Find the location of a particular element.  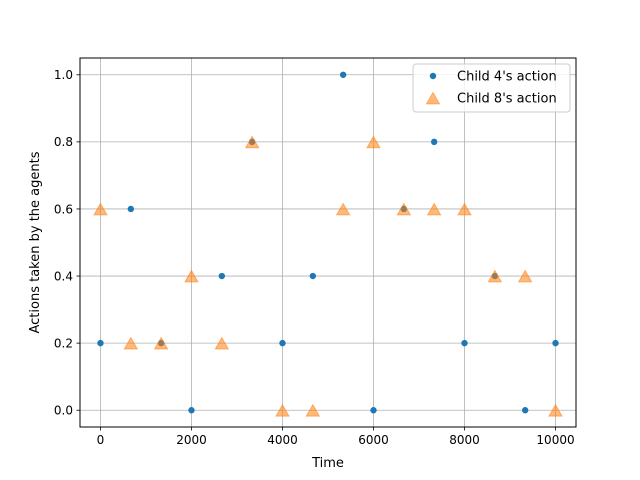

y-tick-label: 0.0 is located at coordinates (63, 411).